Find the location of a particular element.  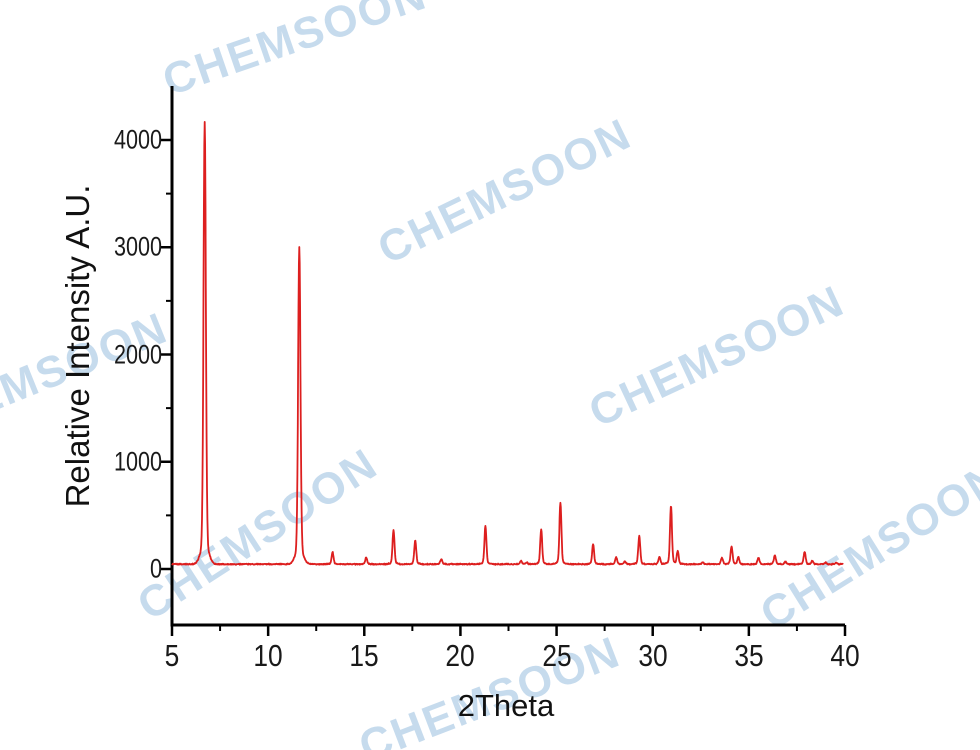

x-tick-label: 15 is located at coordinates (364, 655).